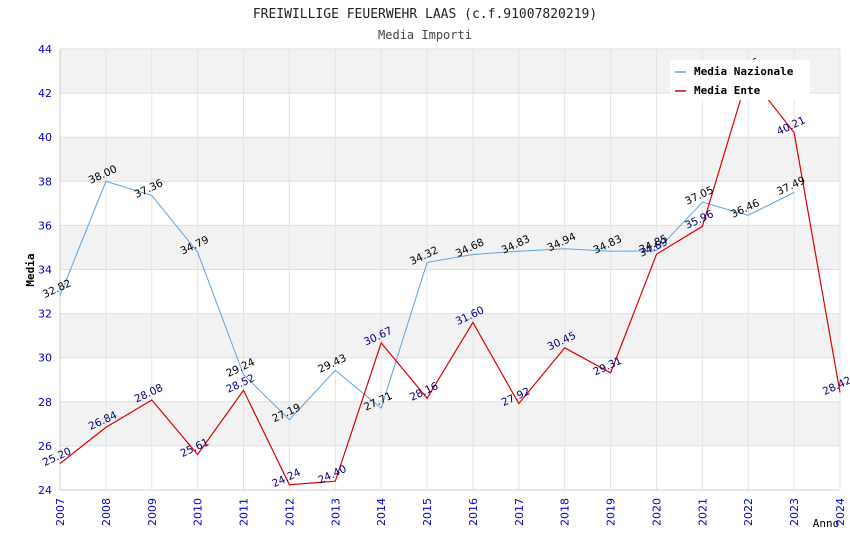 Image resolution: width=850 pixels, height=550 pixels. What do you see at coordinates (611, 512) in the screenshot?
I see `x-tick-label: 2019` at bounding box center [611, 512].